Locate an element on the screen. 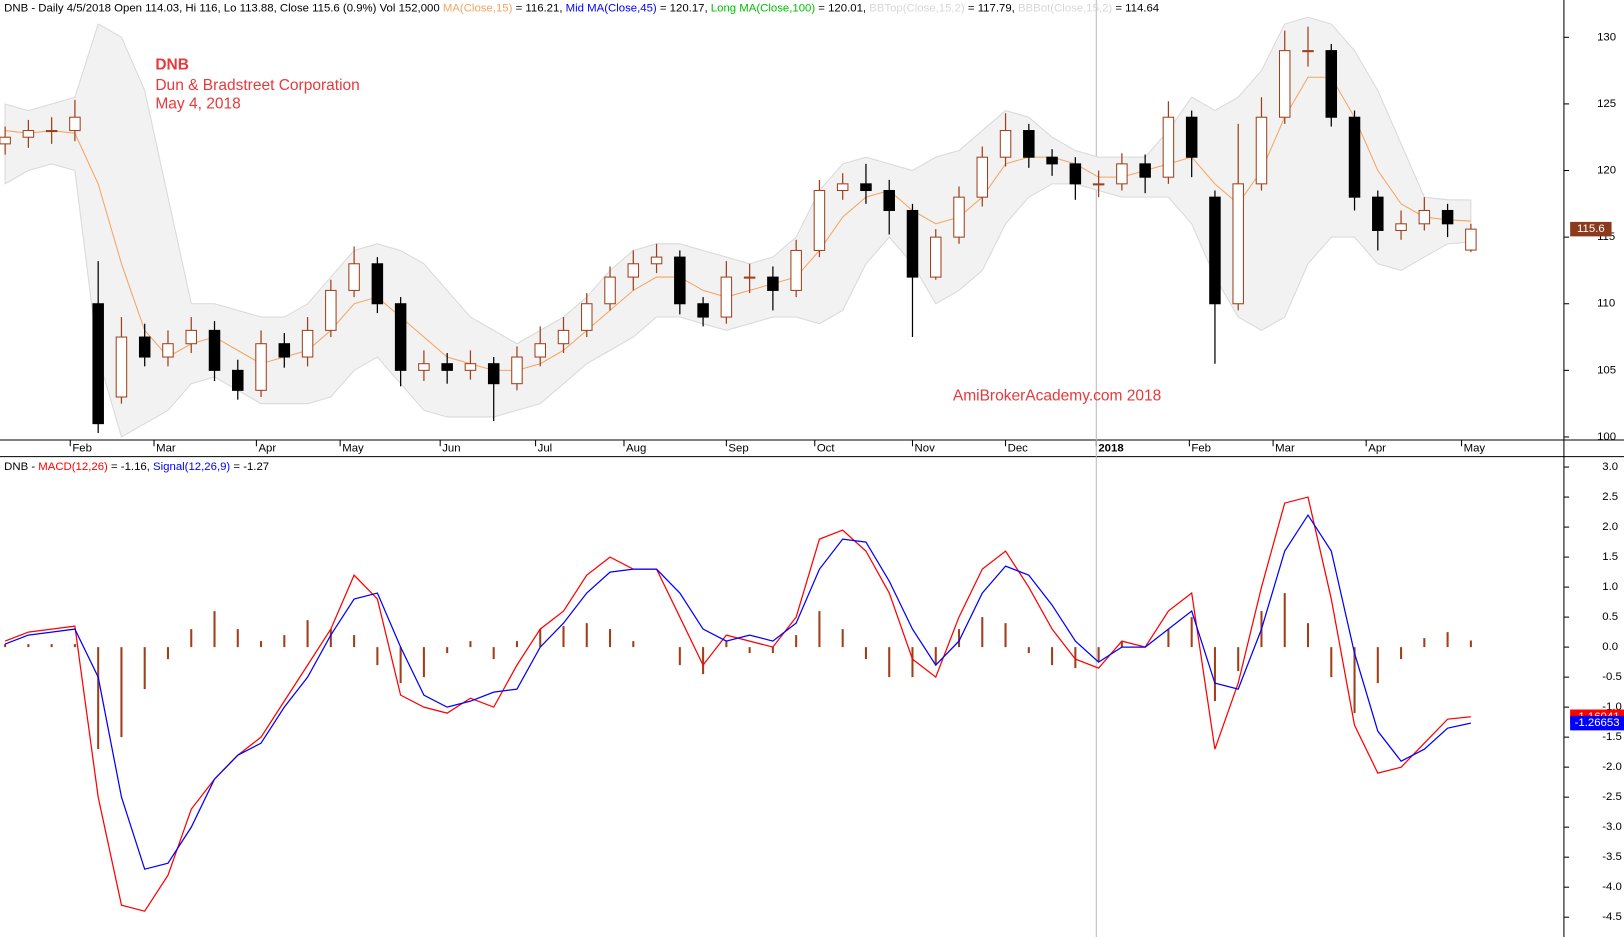 The height and width of the screenshot is (937, 1624). y-tick-label: 100 is located at coordinates (1606, 437).